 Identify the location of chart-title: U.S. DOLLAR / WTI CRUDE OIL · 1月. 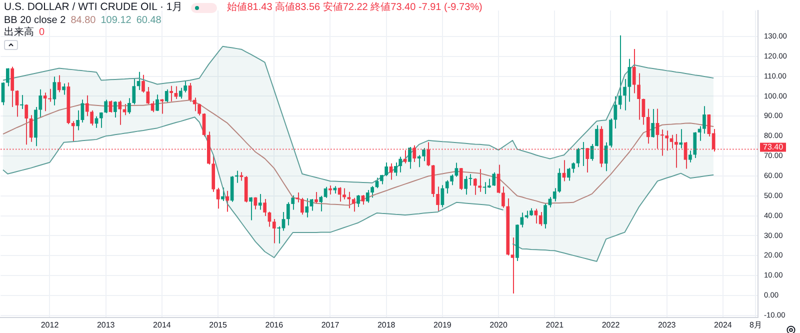
(94, 7).